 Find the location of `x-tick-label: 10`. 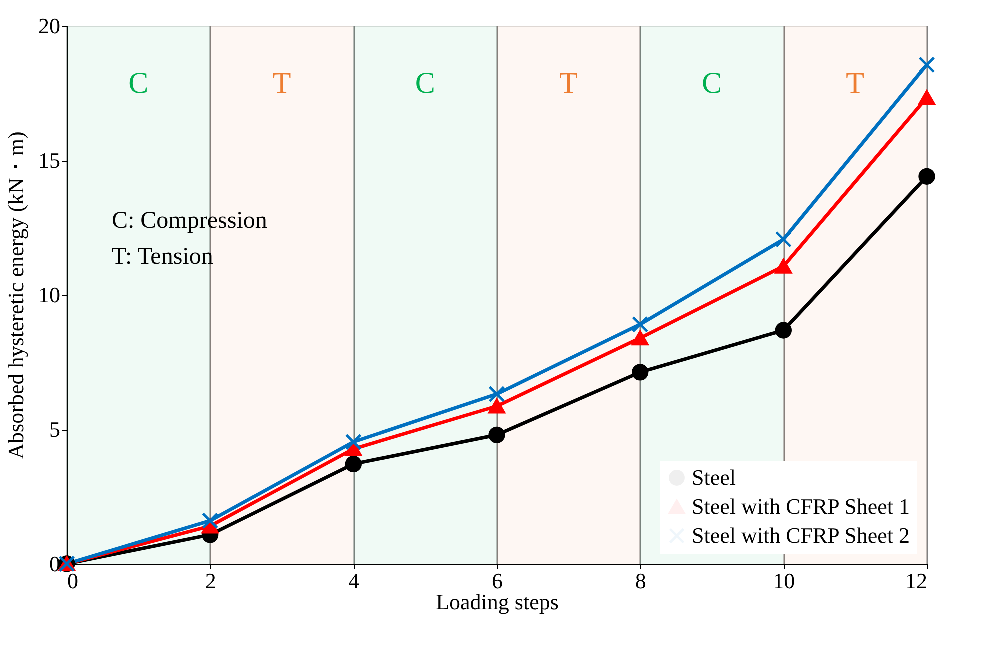

x-tick-label: 10 is located at coordinates (784, 581).